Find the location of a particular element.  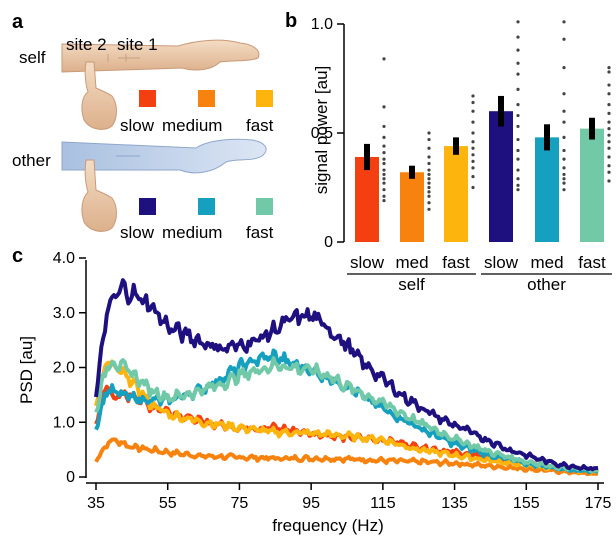

panel-b-group-label: self is located at coordinates (411, 284).